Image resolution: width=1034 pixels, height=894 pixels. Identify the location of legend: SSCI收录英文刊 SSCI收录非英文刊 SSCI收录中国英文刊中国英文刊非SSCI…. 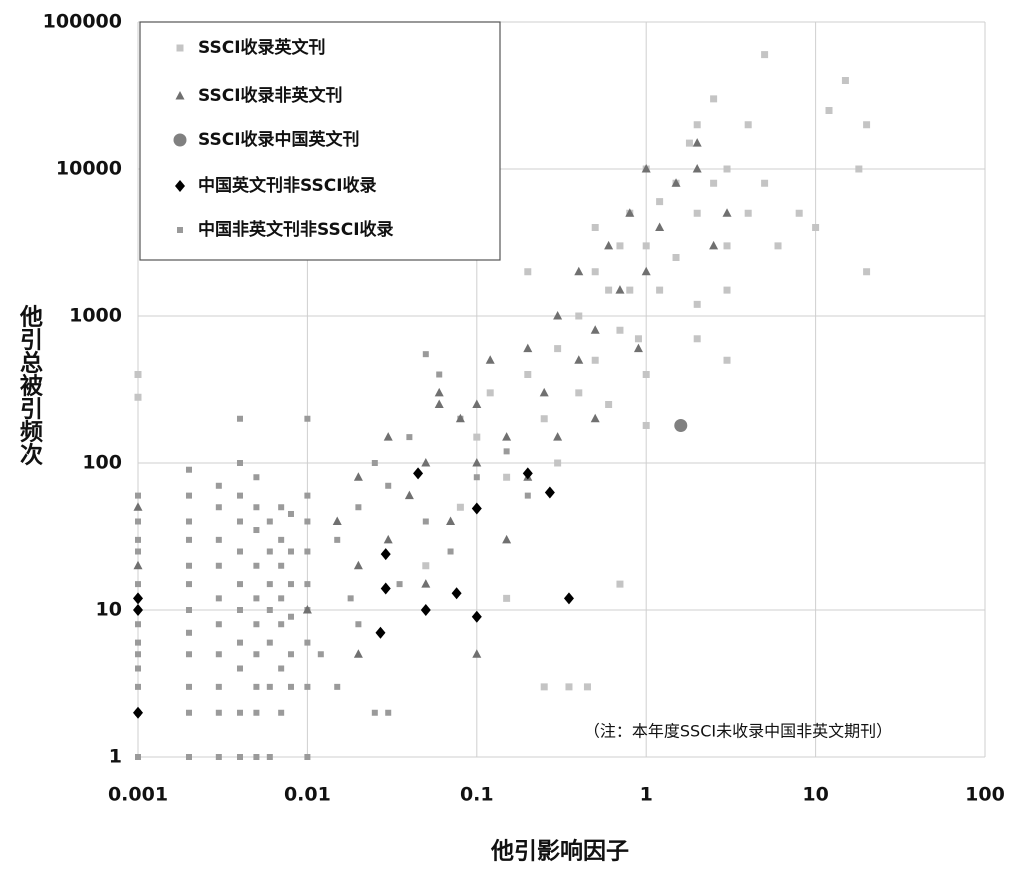
(320, 141).